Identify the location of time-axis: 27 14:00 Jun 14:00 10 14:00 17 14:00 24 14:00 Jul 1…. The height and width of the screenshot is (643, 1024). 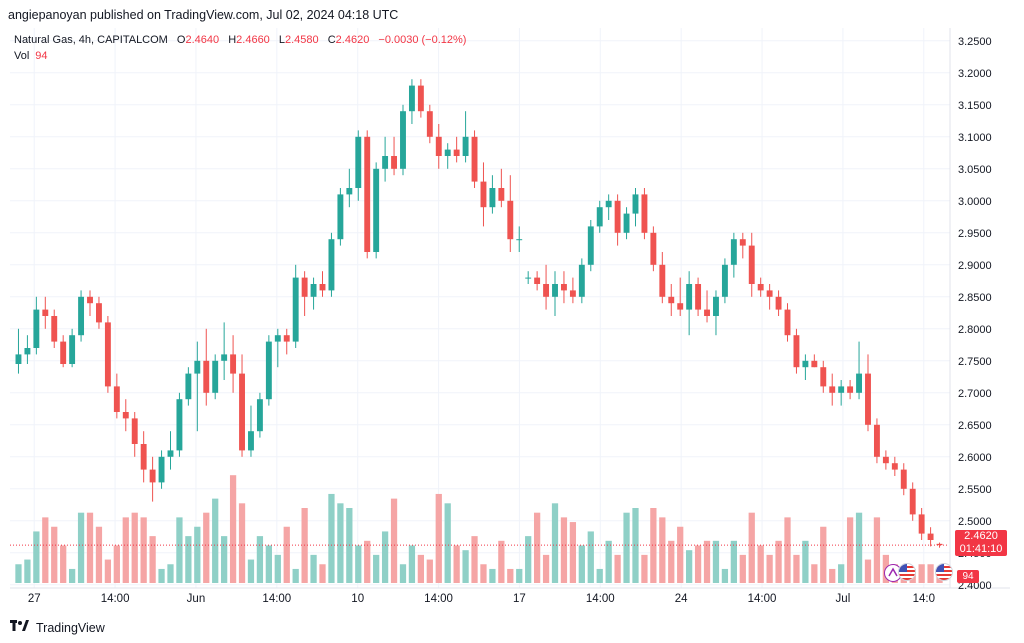
(481, 599).